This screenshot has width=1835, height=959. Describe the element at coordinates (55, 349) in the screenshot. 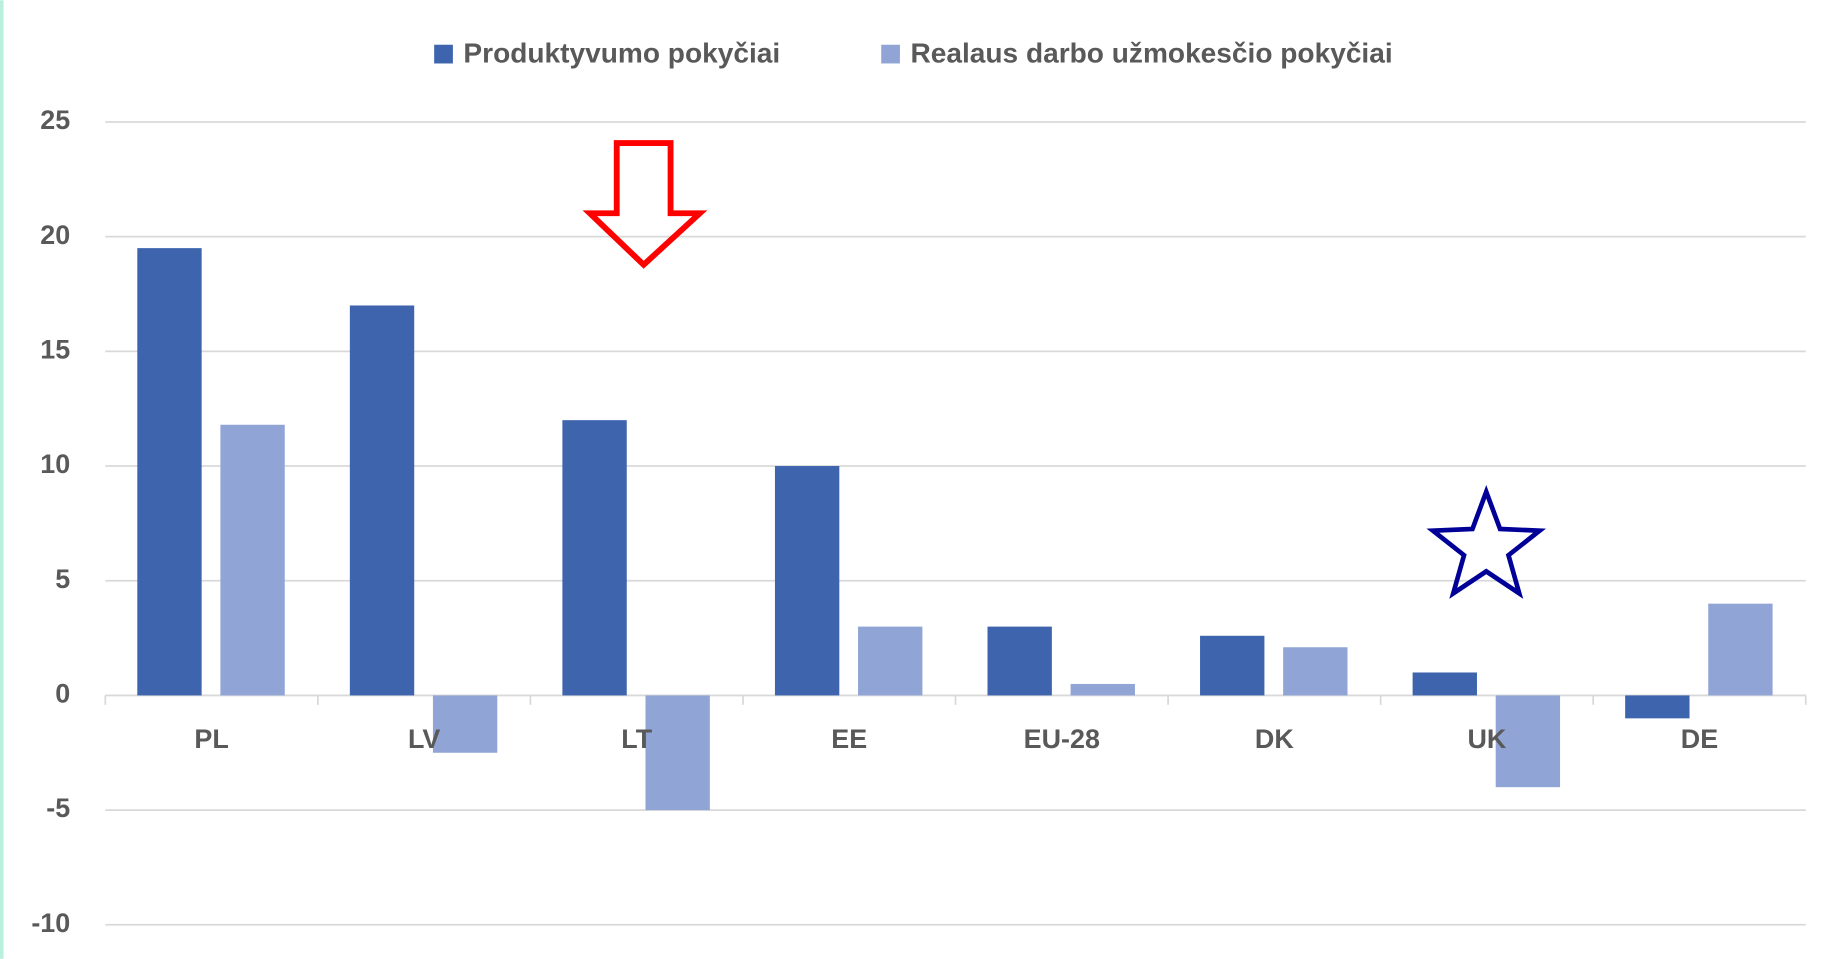

I see `y-tick-label: 15` at that location.